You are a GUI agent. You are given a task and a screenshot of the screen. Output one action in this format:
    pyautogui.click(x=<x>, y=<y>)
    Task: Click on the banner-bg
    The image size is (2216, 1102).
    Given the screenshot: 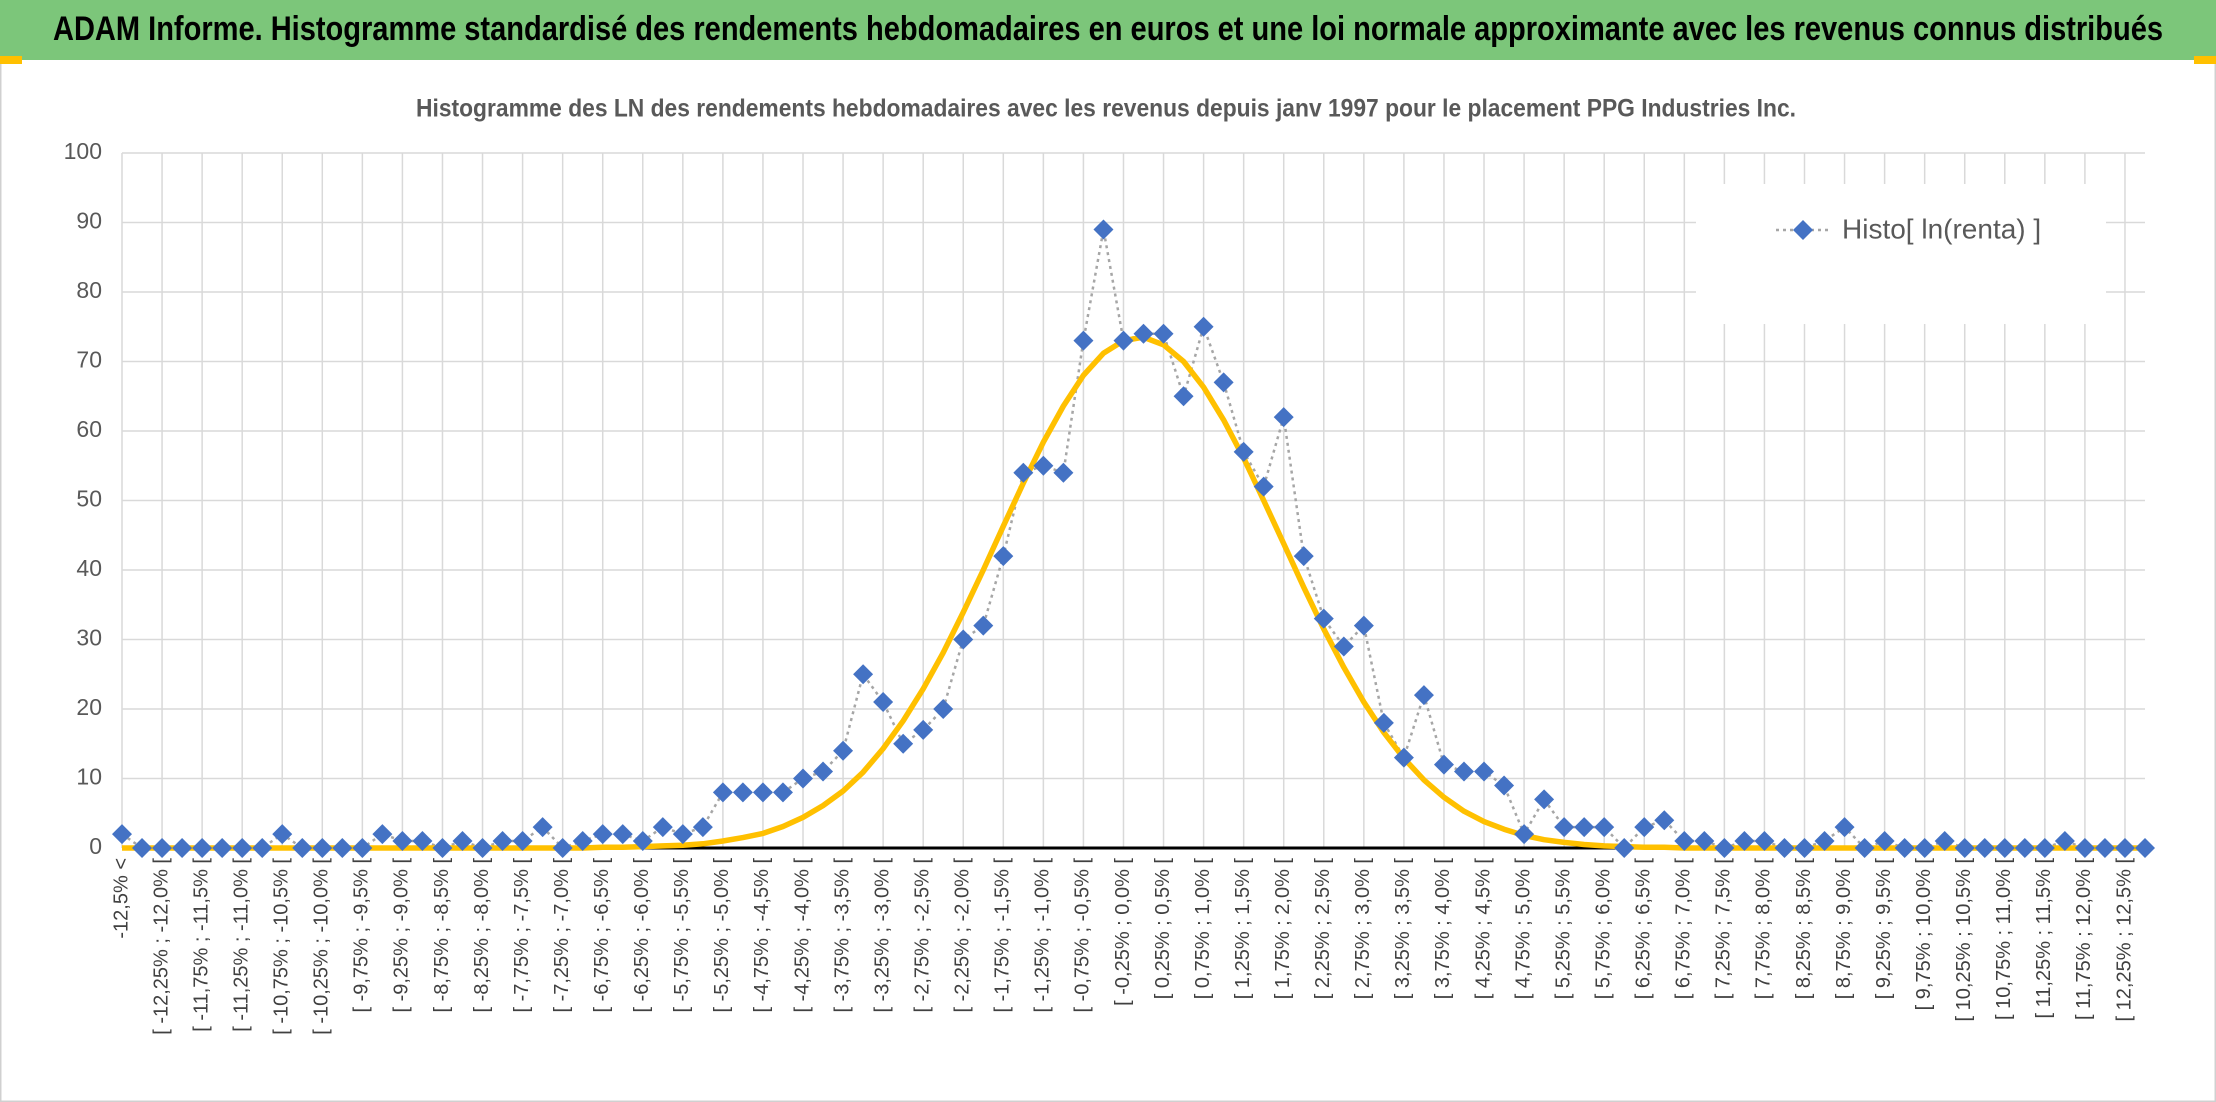 What is the action you would take?
    pyautogui.click(x=1108, y=30)
    